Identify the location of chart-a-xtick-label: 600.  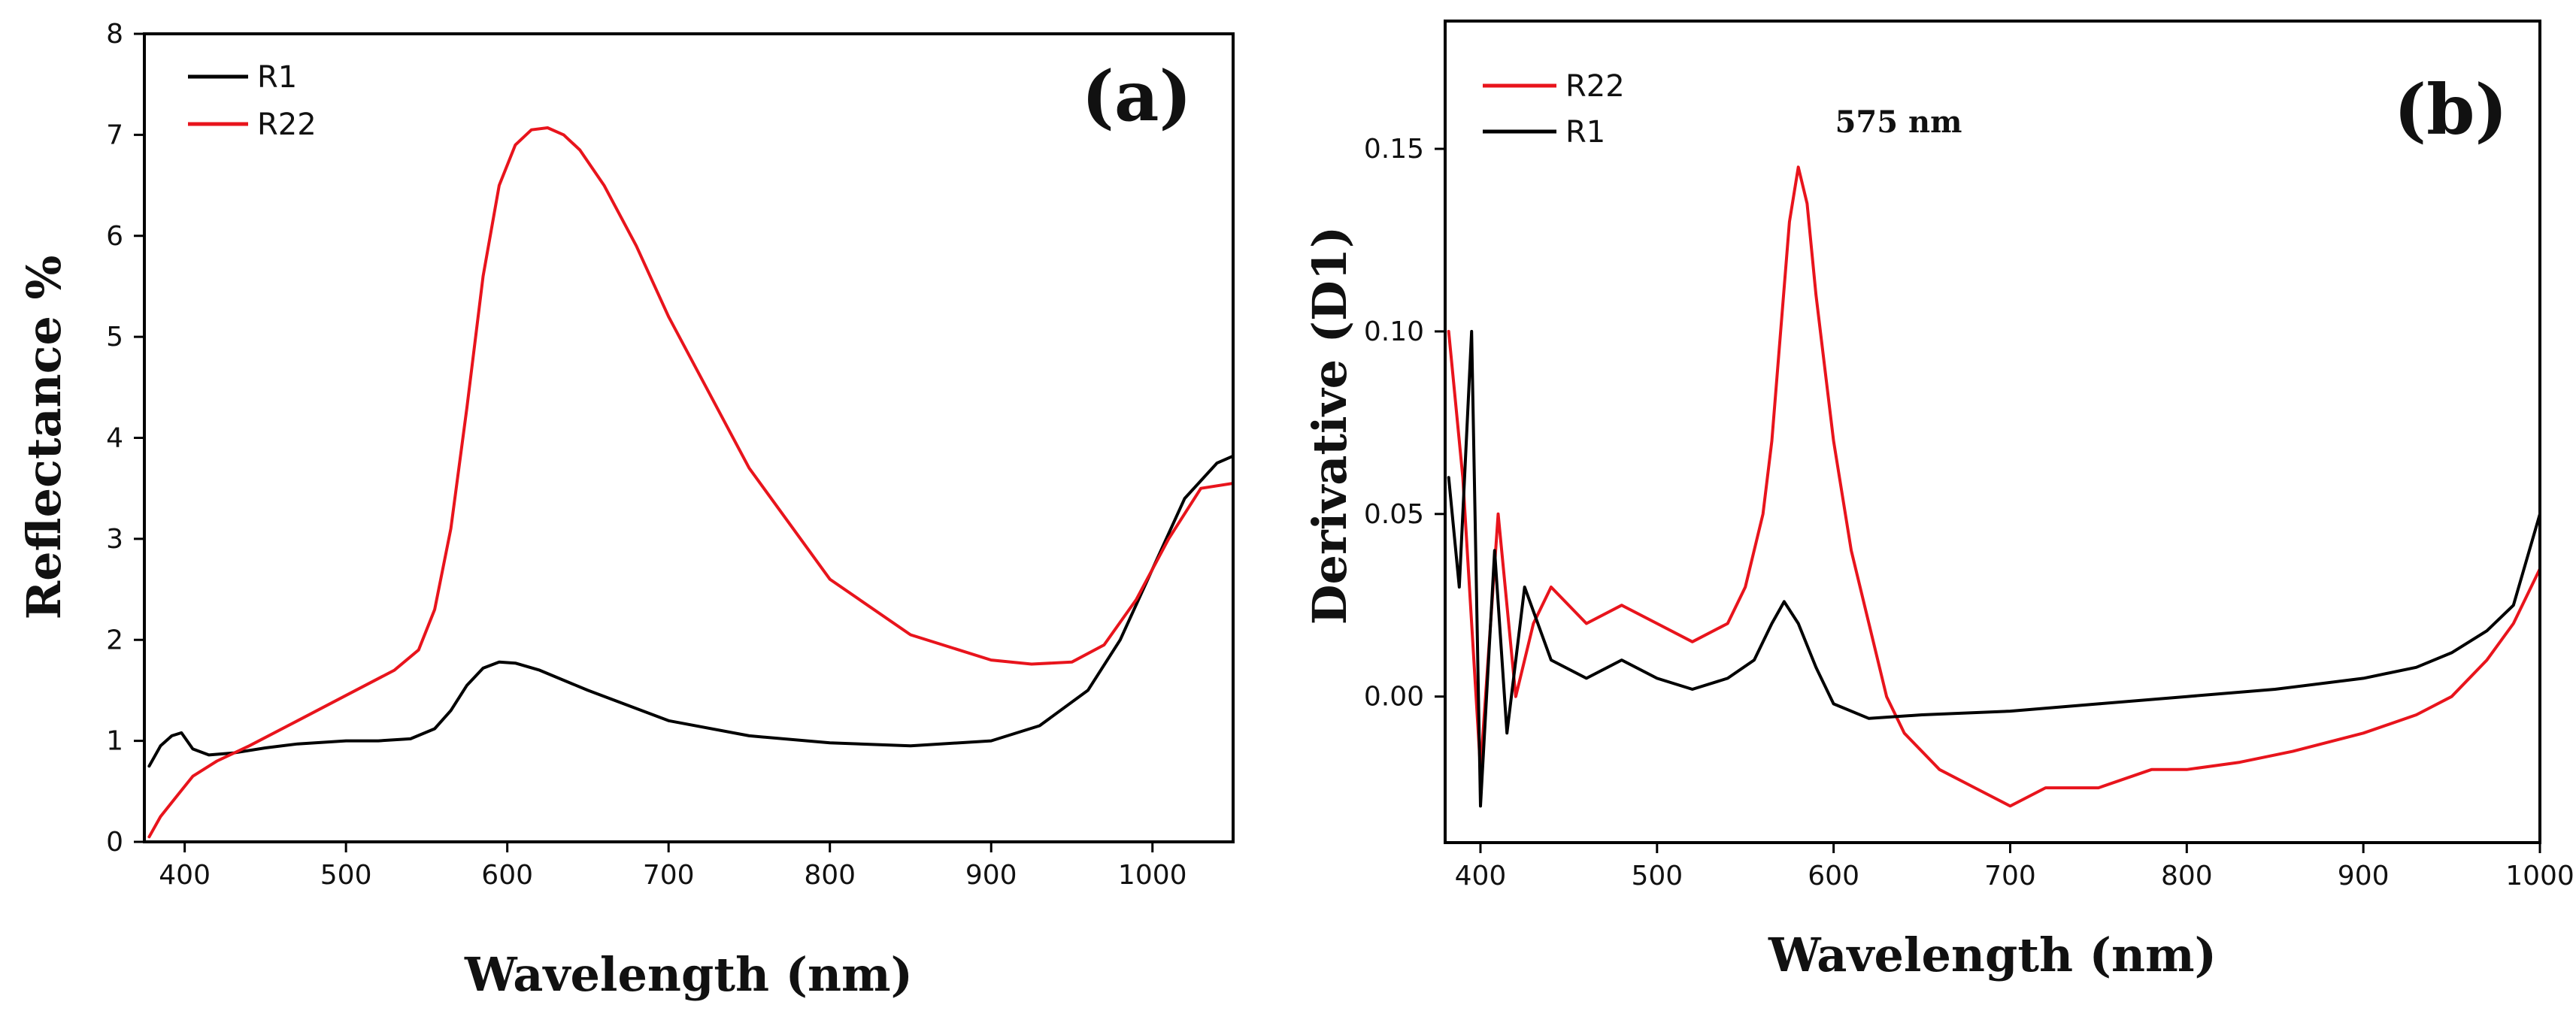
(507, 875).